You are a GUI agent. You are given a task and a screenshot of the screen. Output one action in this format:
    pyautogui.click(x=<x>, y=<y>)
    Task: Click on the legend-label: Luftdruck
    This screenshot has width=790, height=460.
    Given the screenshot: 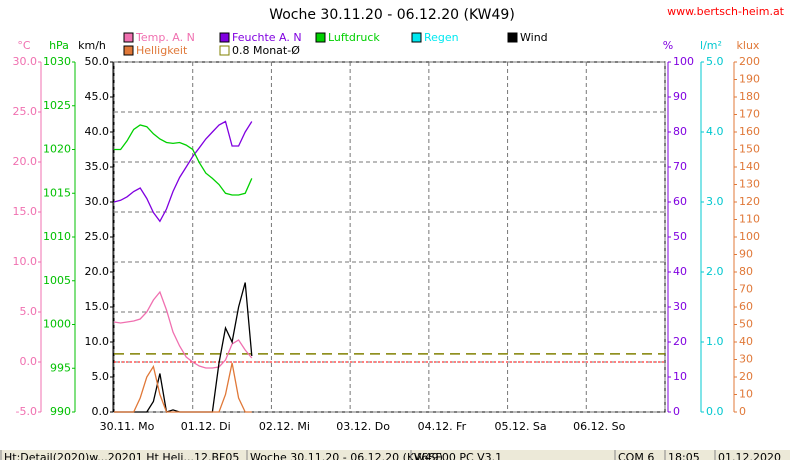 What is the action you would take?
    pyautogui.click(x=354, y=37)
    